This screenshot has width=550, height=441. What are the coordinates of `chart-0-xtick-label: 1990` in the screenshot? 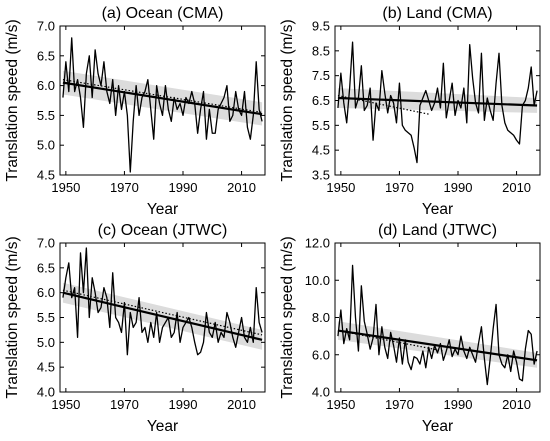 It's located at (183, 187).